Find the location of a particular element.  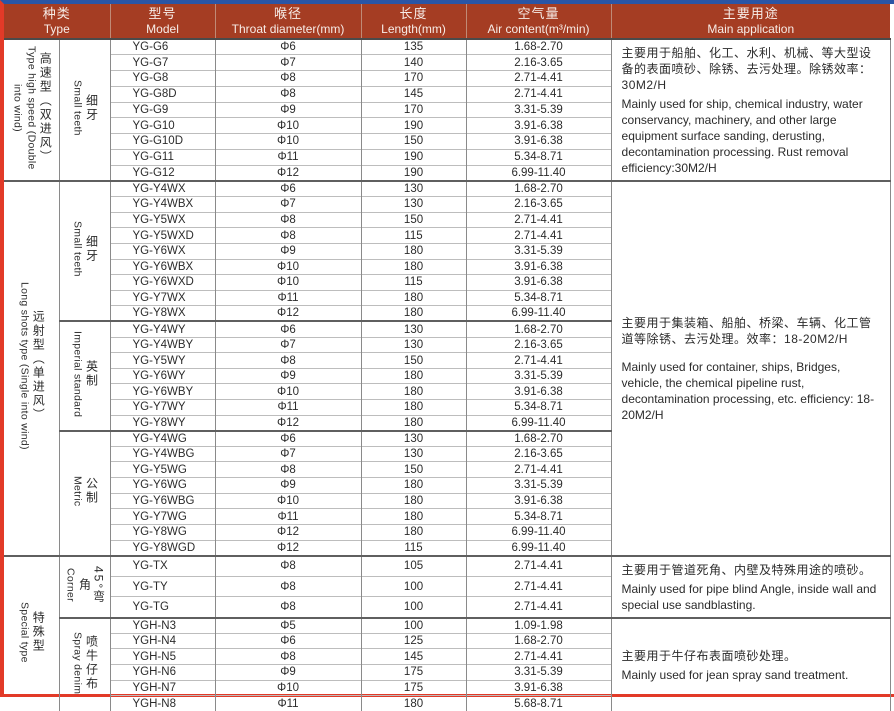

model-cell: YG-Y7WX is located at coordinates (163, 297).